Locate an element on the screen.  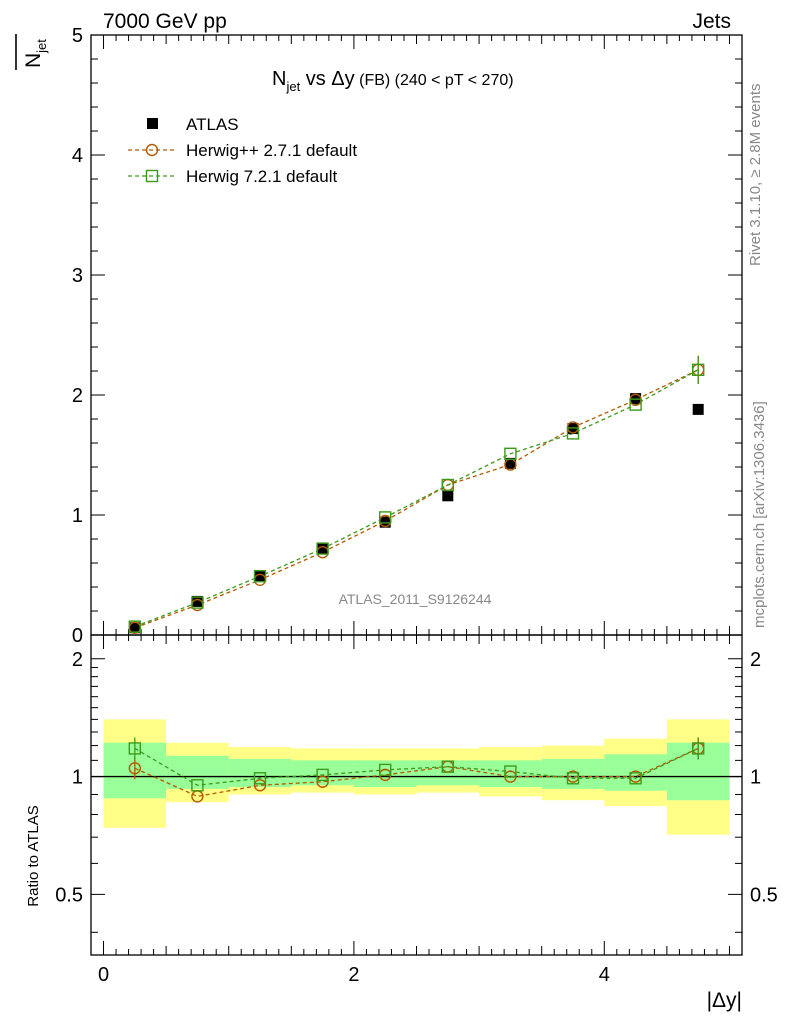
main-ylabel: Njet is located at coordinates (32, 52).